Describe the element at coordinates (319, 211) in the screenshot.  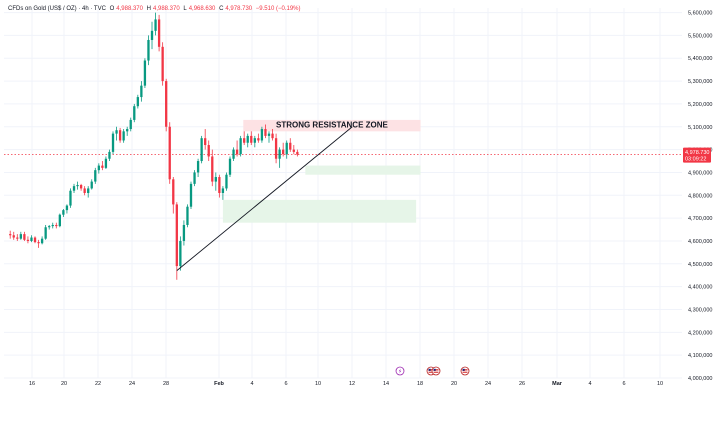
I see `support-lower-zone` at that location.